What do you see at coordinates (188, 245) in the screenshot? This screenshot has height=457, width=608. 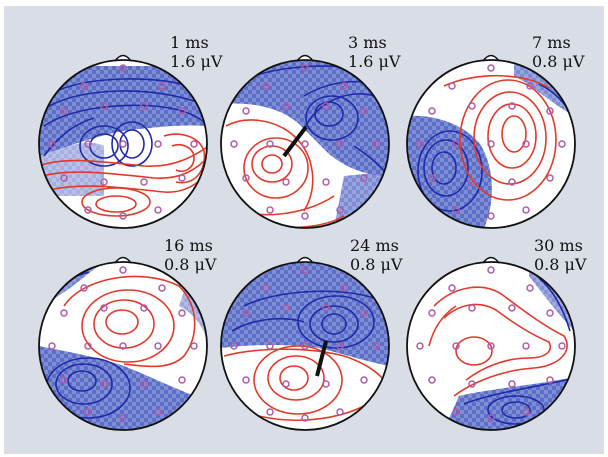 I see `panel-time-label: 16 ms` at bounding box center [188, 245].